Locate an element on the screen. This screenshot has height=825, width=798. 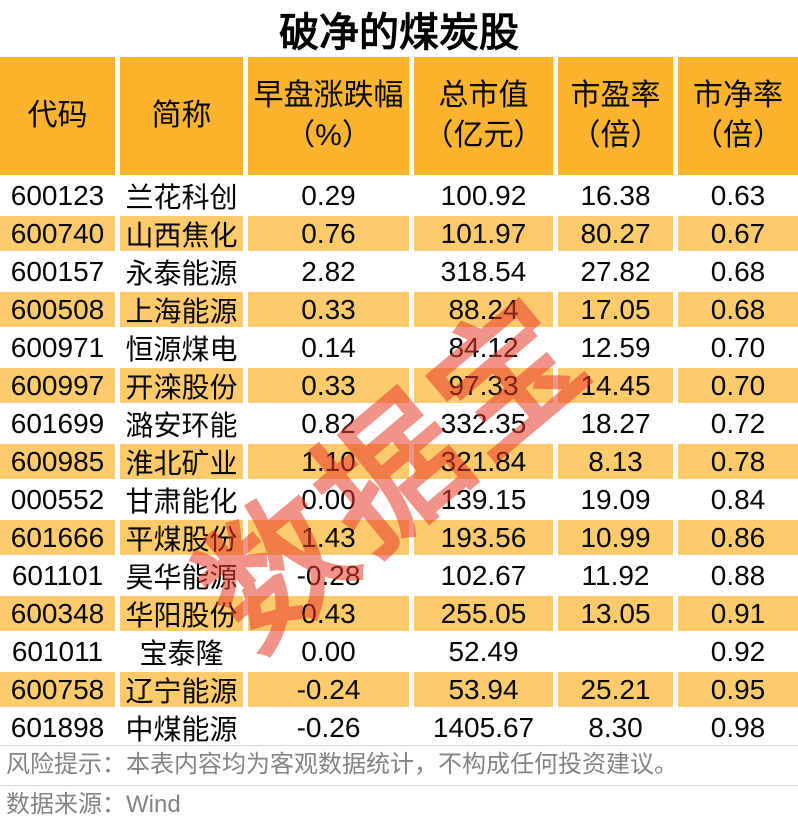
cell-pb-row-6: 0.70 is located at coordinates (738, 385).